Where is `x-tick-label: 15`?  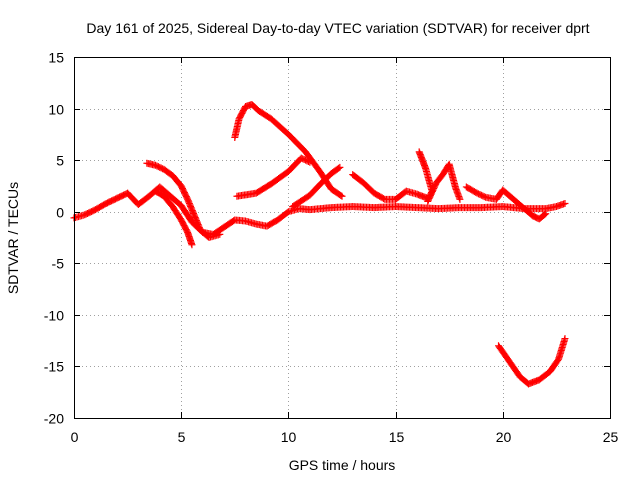 x-tick-label: 15 is located at coordinates (397, 437).